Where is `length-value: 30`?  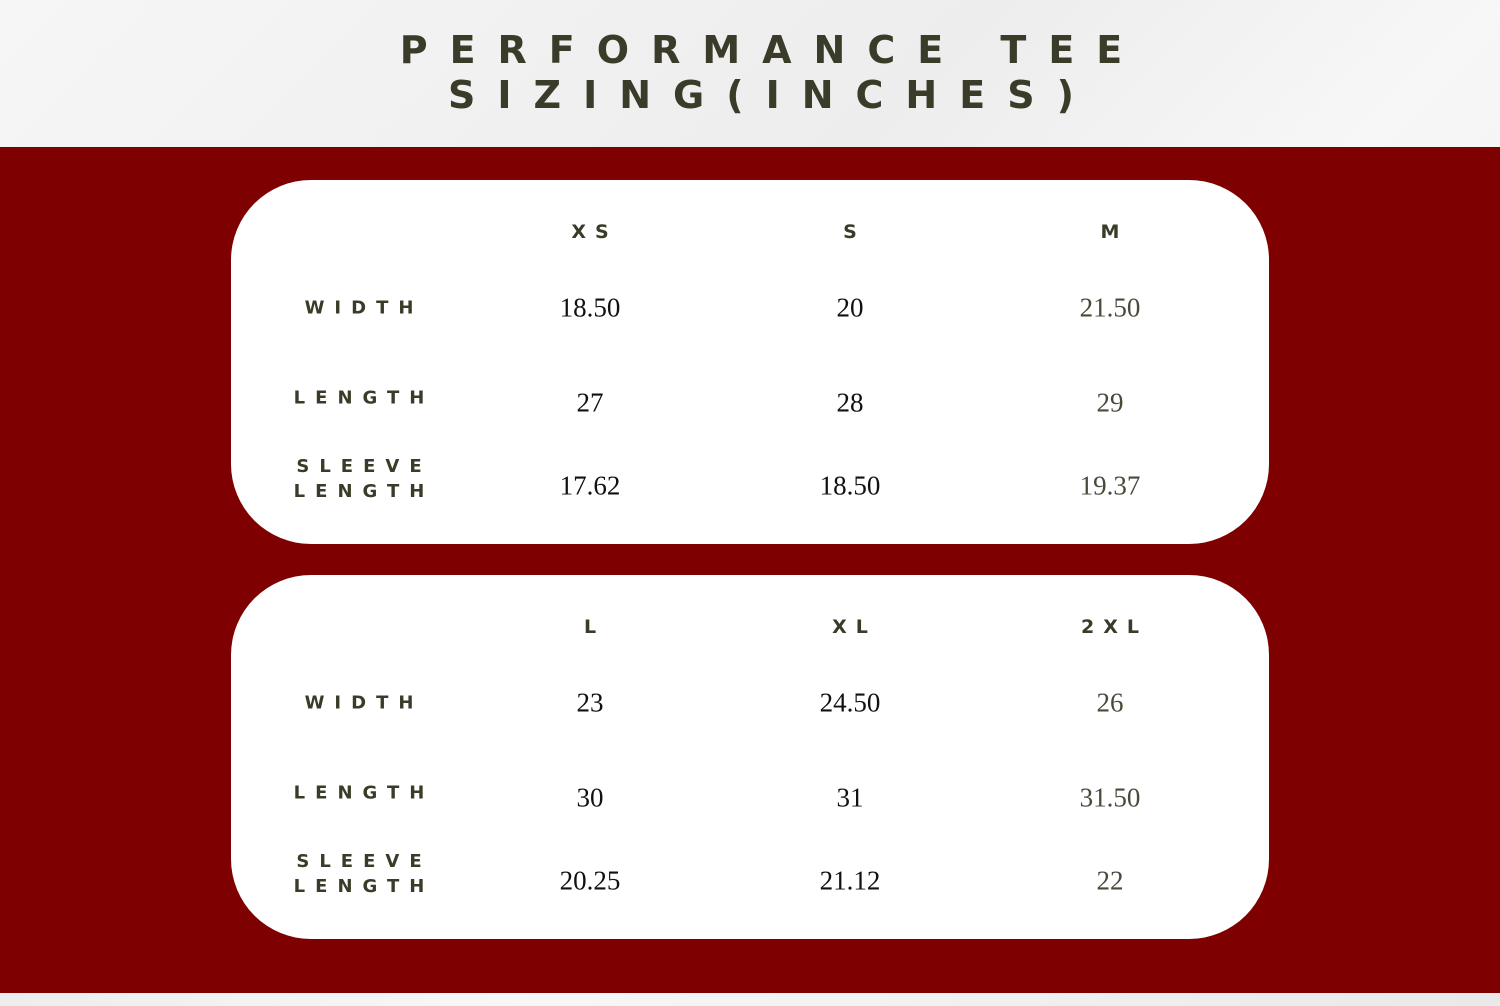
length-value: 30 is located at coordinates (590, 797).